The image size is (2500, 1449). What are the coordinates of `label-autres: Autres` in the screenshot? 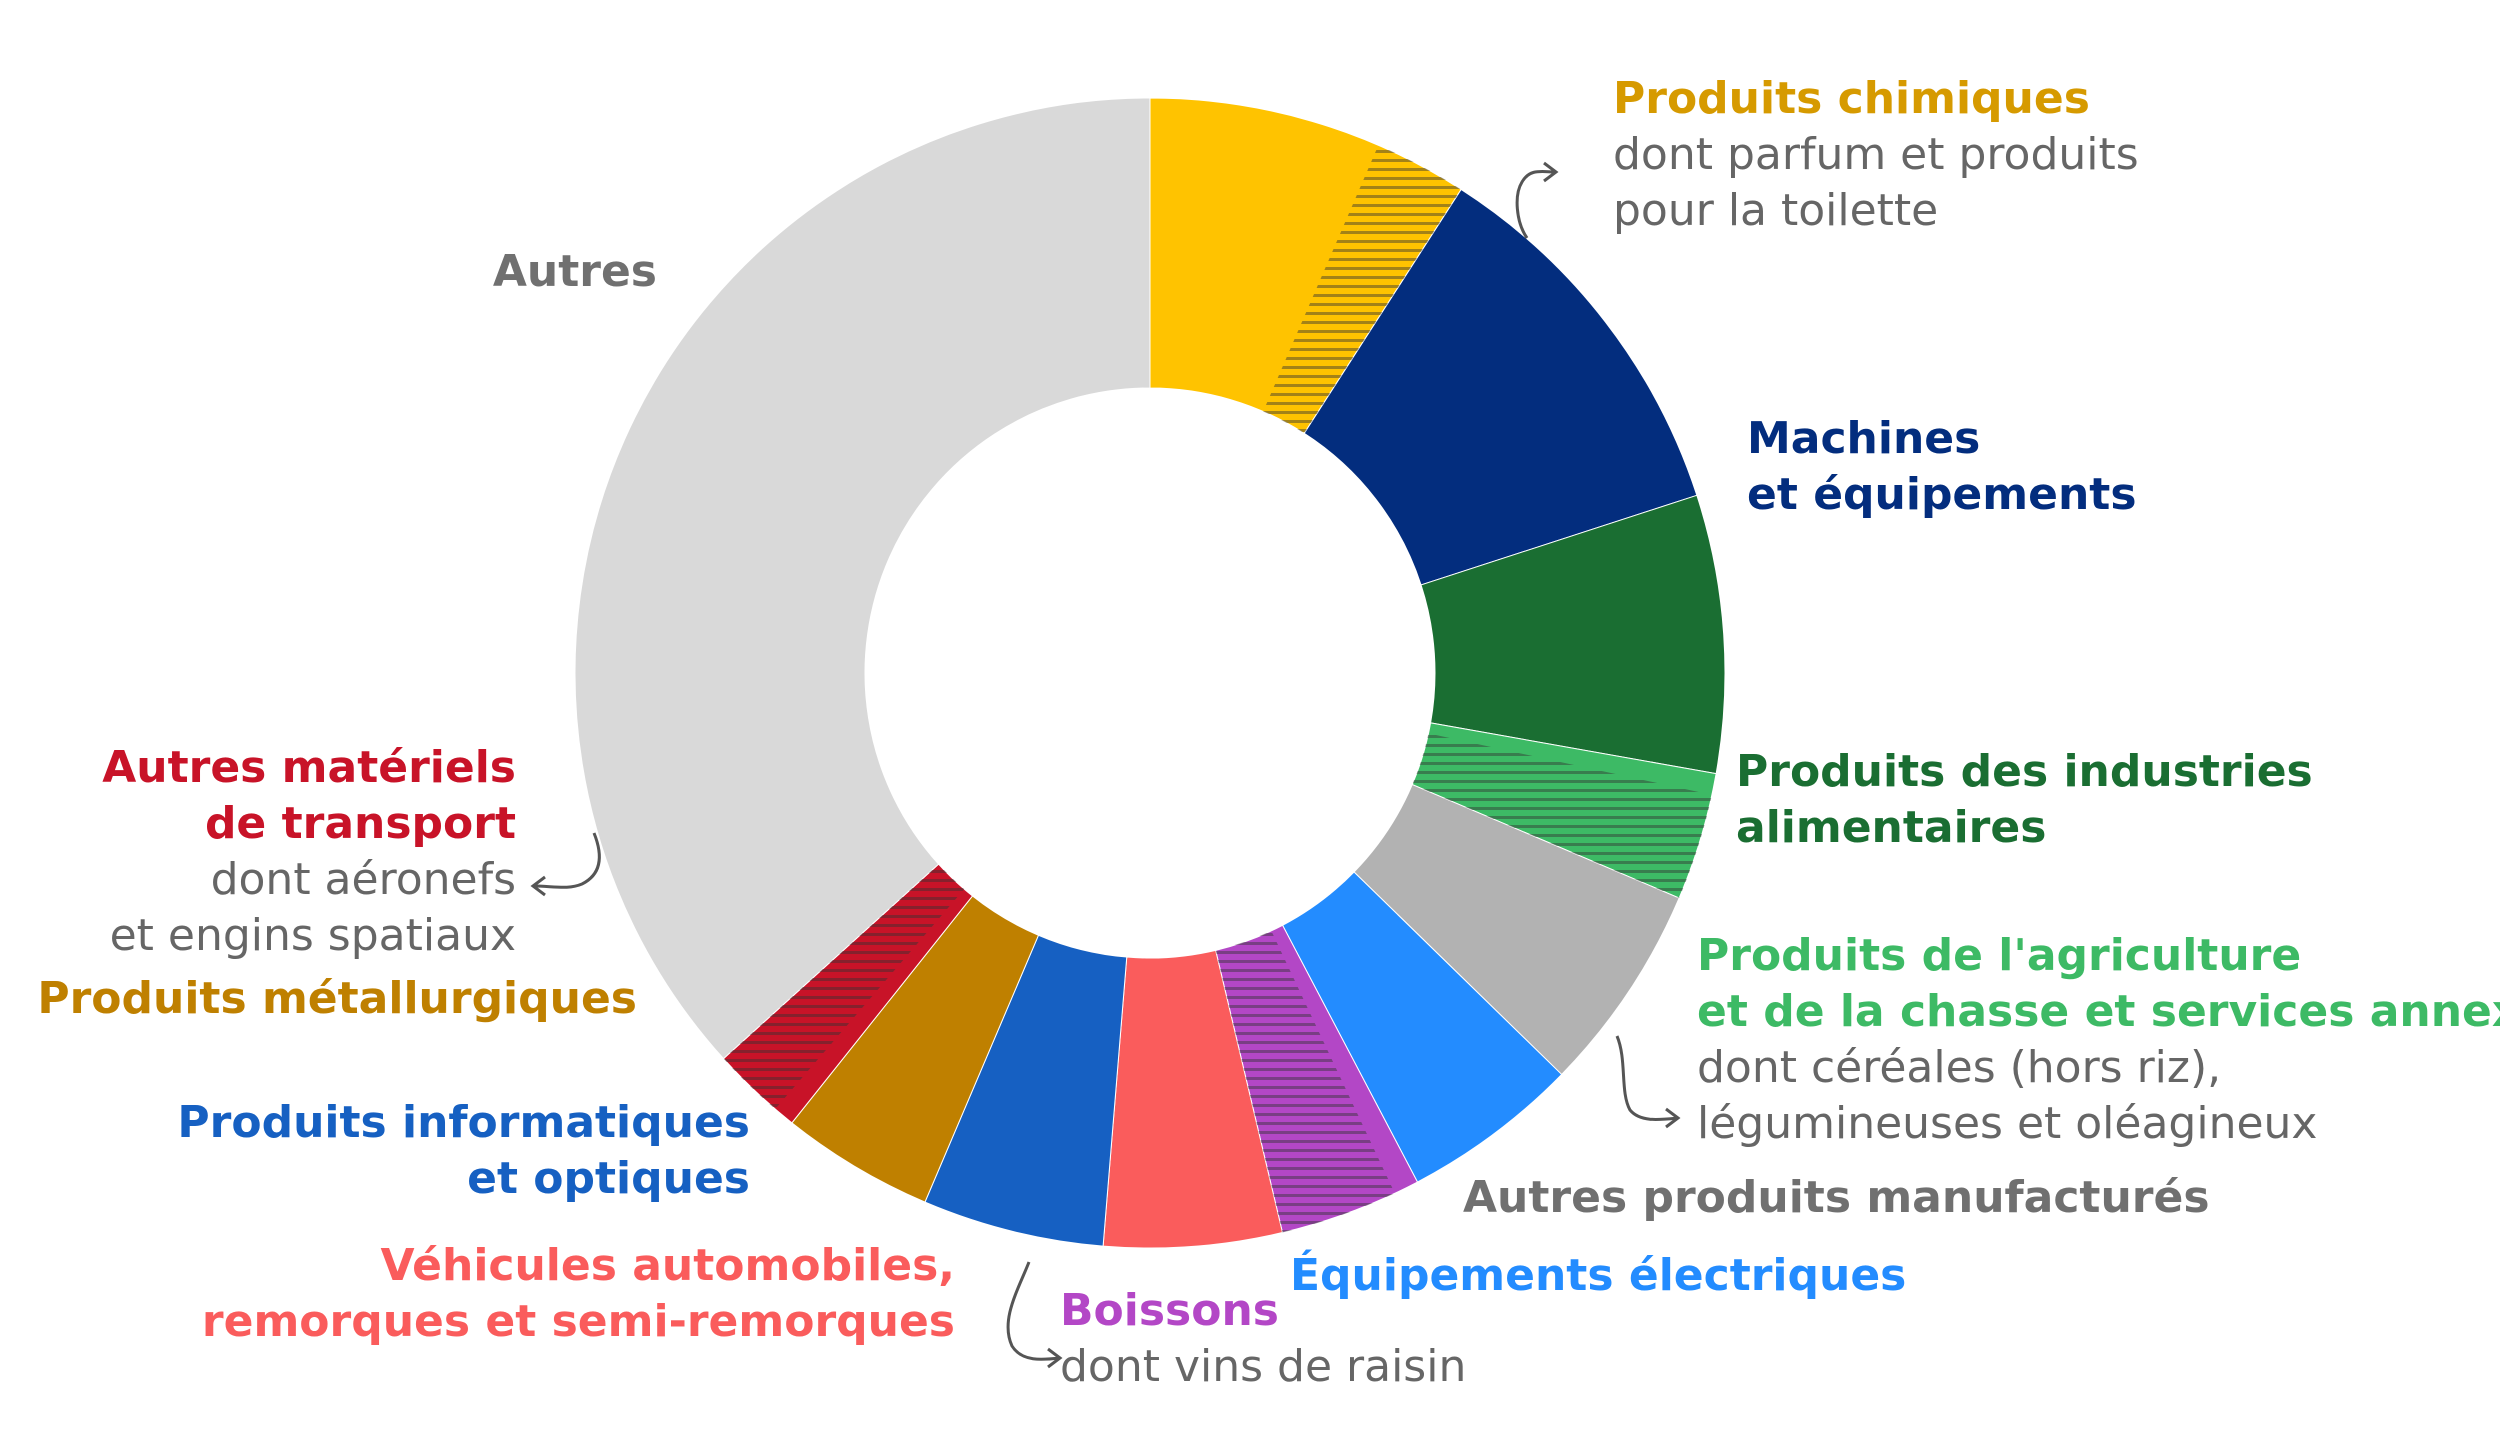 It's located at (575, 271).